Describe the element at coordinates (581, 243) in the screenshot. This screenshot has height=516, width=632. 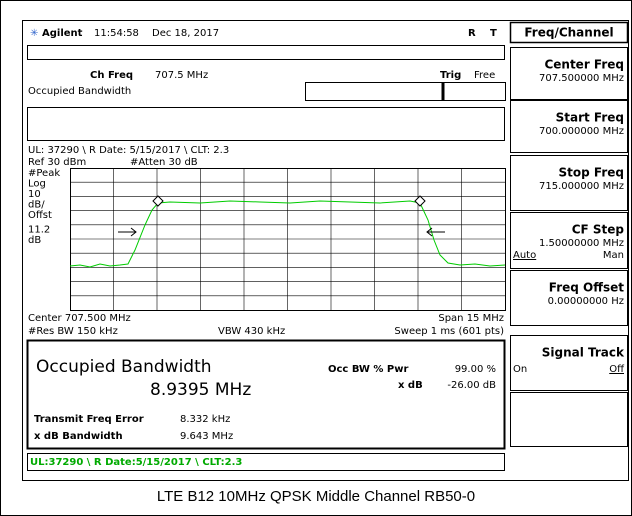
I see `softkey-value: 1.50000000 MHz` at that location.